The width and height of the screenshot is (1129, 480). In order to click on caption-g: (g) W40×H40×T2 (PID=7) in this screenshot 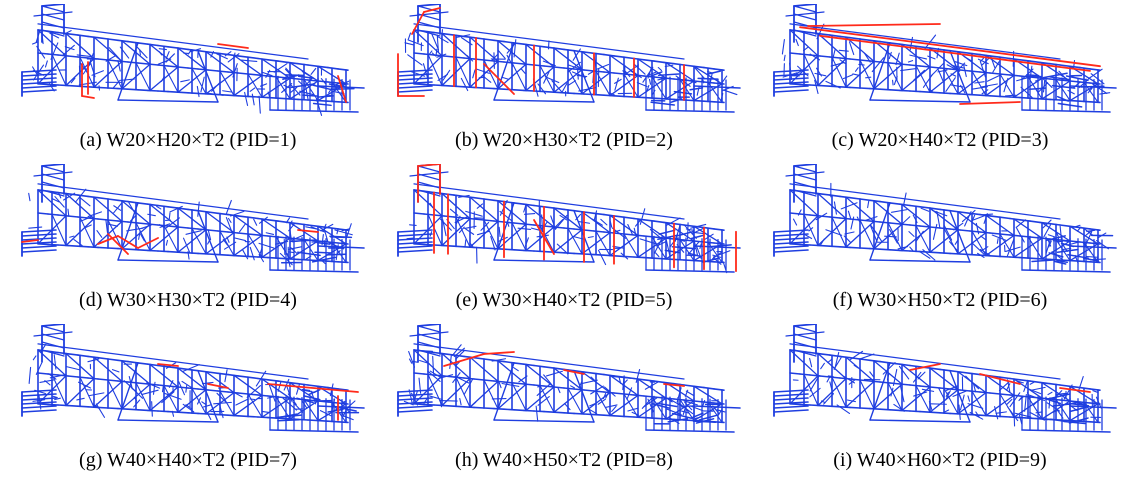, I will do `click(188, 460)`.